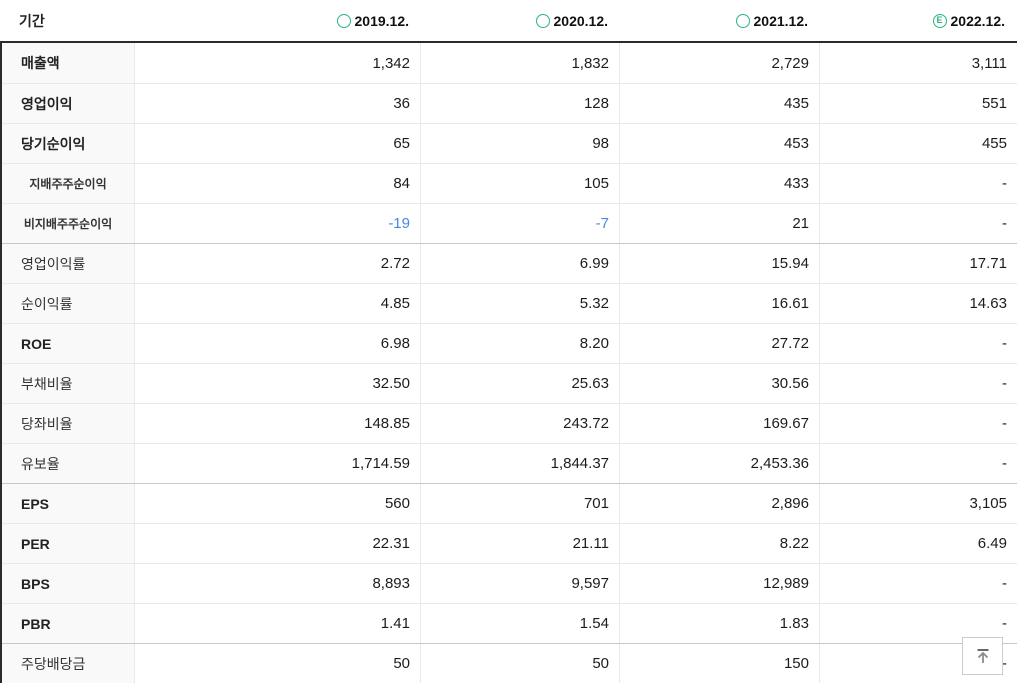 The height and width of the screenshot is (683, 1017). What do you see at coordinates (278, 623) in the screenshot?
I see `value-cell: 1.41` at bounding box center [278, 623].